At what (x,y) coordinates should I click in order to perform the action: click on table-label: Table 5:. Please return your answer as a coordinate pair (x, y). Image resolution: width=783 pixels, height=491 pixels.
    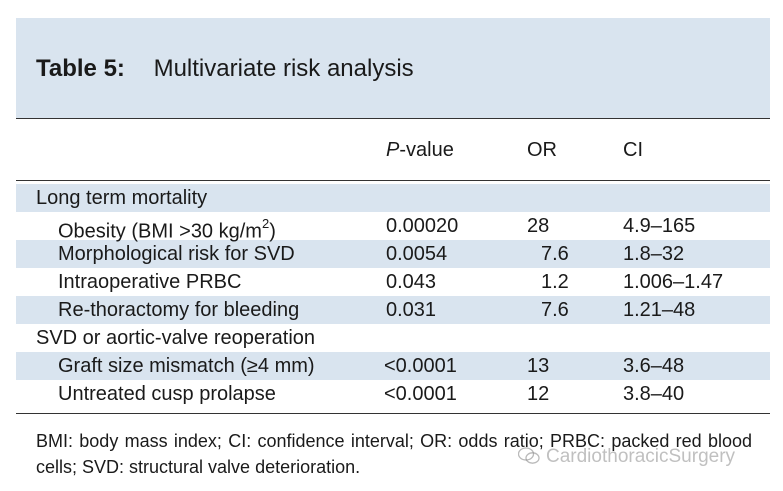
    Looking at the image, I should click on (80, 68).